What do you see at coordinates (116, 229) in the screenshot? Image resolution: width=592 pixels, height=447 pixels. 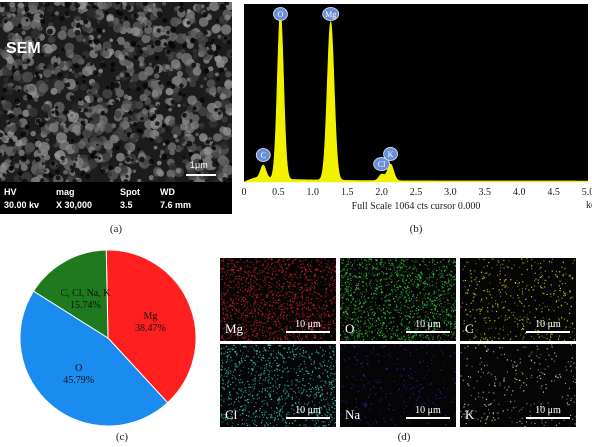 I see `caption-a: (a)` at bounding box center [116, 229].